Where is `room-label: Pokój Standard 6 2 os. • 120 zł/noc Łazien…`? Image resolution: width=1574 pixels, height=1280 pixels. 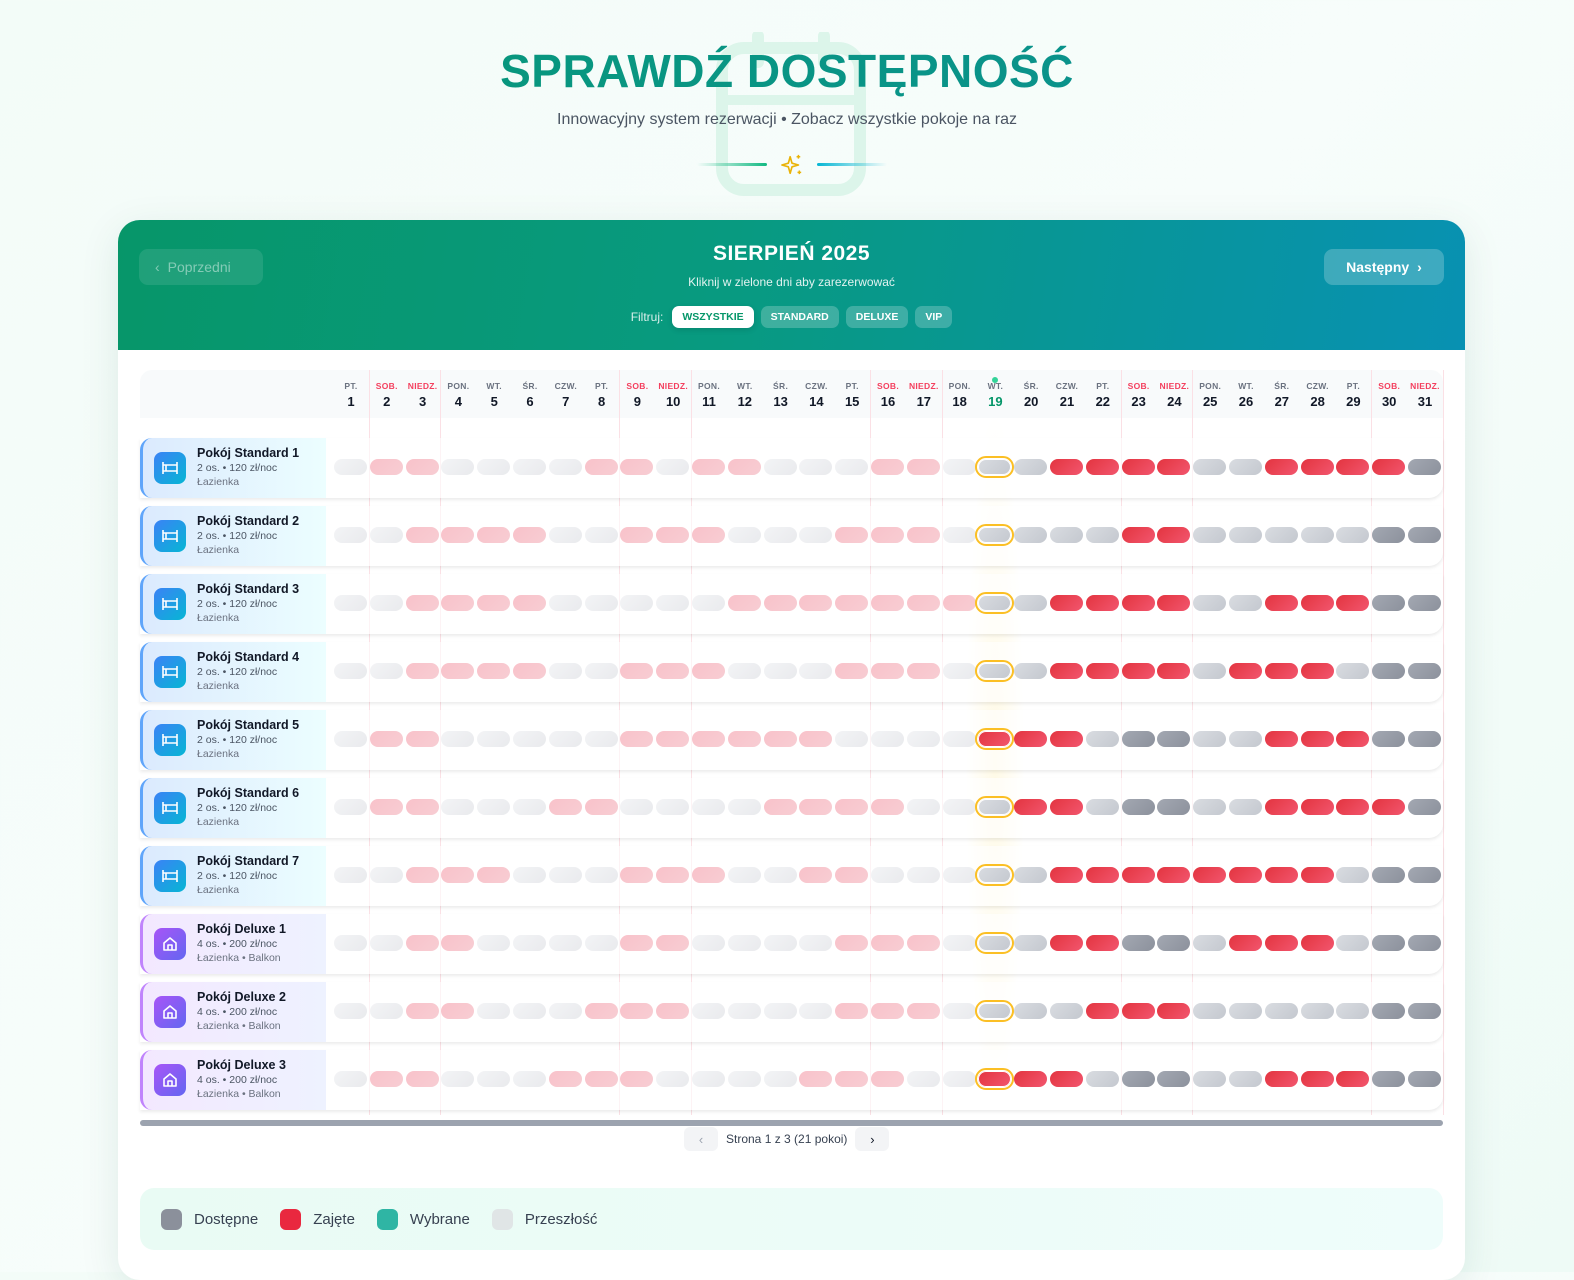 room-label: Pokój Standard 6 2 os. • 120 zł/noc Łazien… is located at coordinates (233, 808).